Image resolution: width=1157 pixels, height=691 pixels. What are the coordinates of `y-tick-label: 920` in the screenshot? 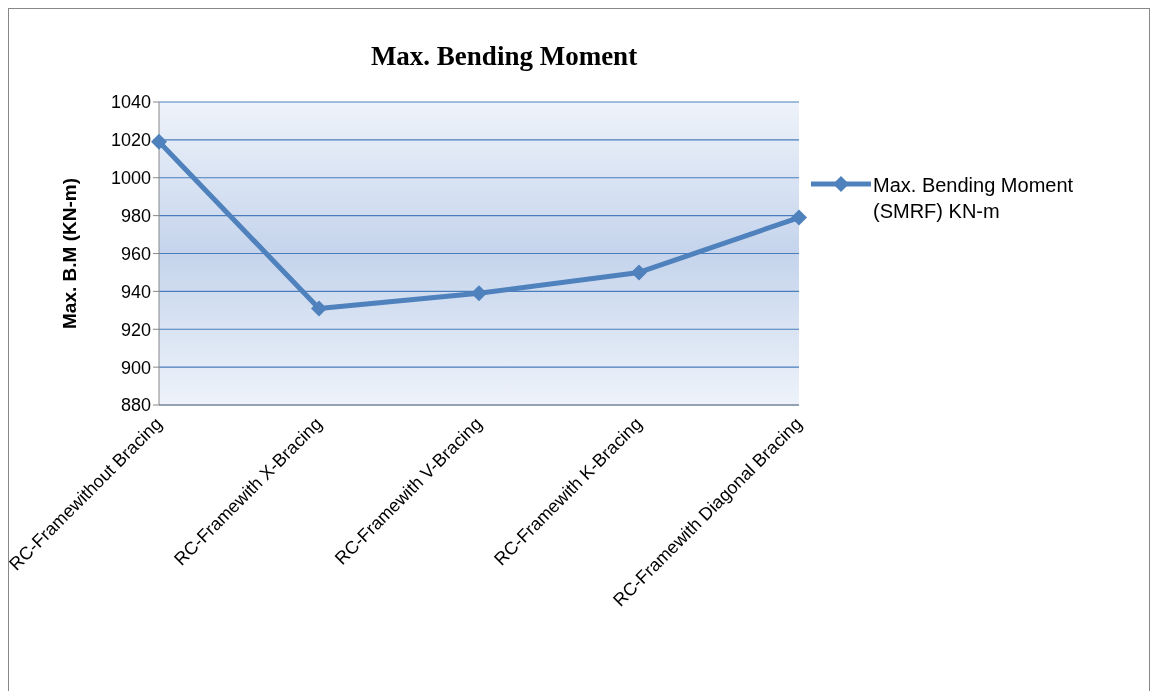 It's located at (135, 329).